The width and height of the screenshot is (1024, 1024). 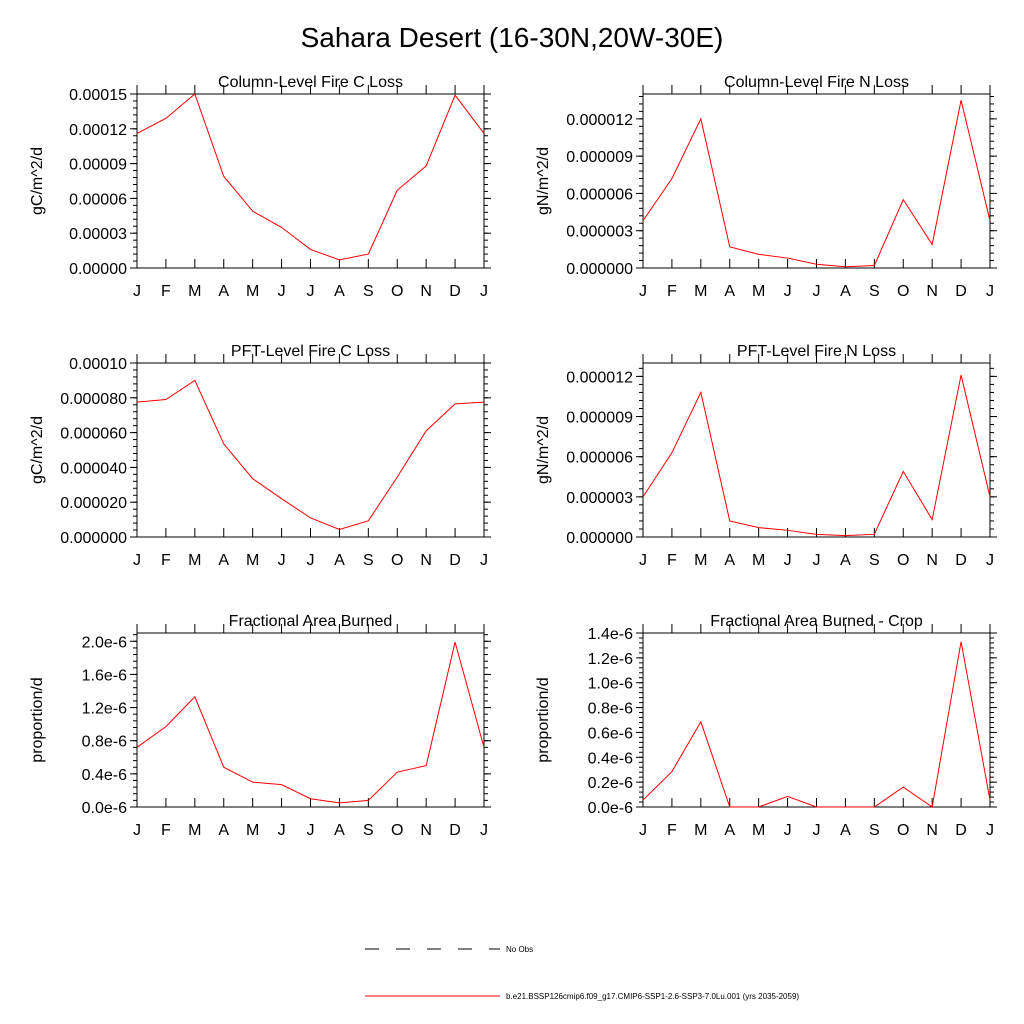 I want to click on y-tick-label: 2.0e-6, so click(x=104, y=642).